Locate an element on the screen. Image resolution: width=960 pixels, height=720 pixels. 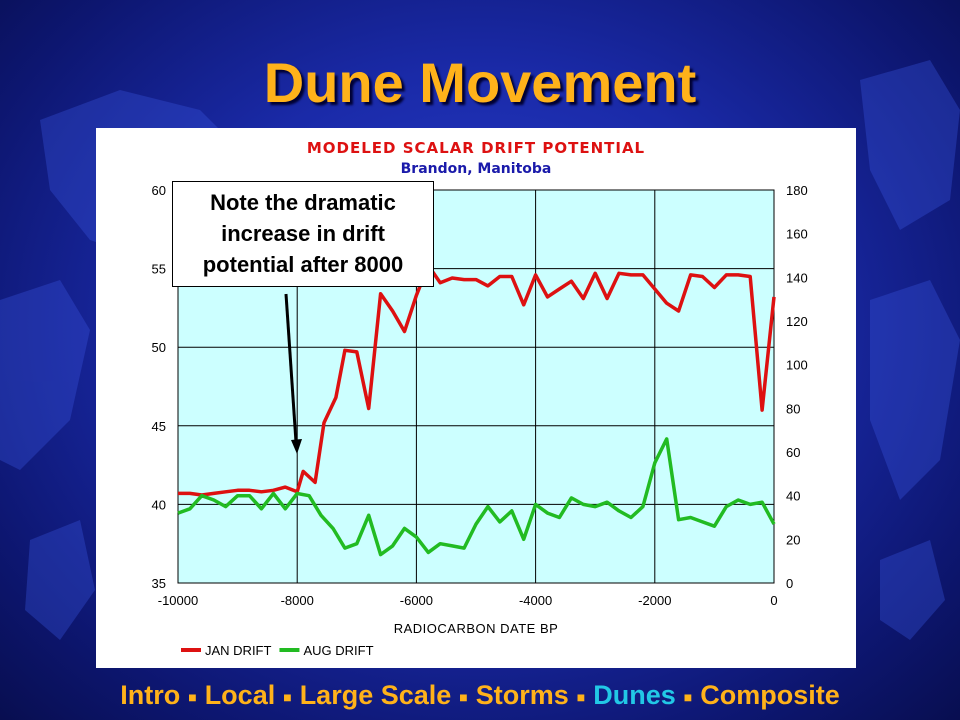
nav-item-dunes: Dunes is located at coordinates (634, 695).